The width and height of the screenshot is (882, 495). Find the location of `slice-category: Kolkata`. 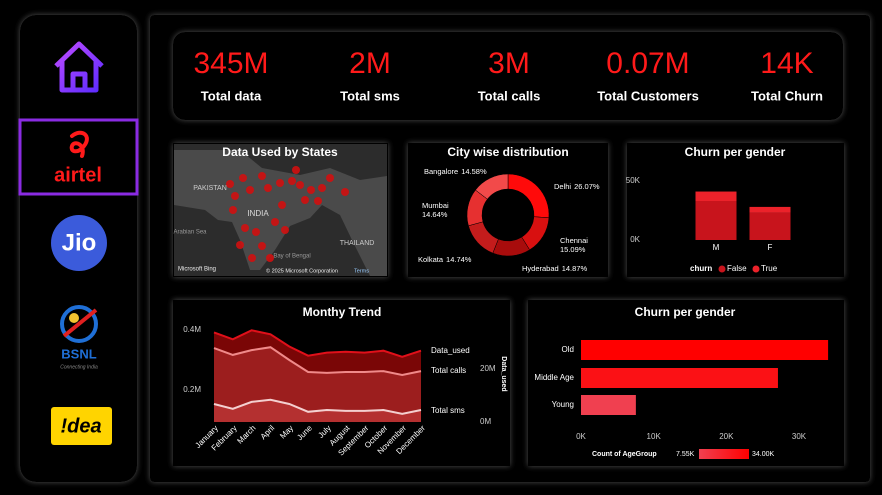

slice-category: Kolkata is located at coordinates (431, 259).